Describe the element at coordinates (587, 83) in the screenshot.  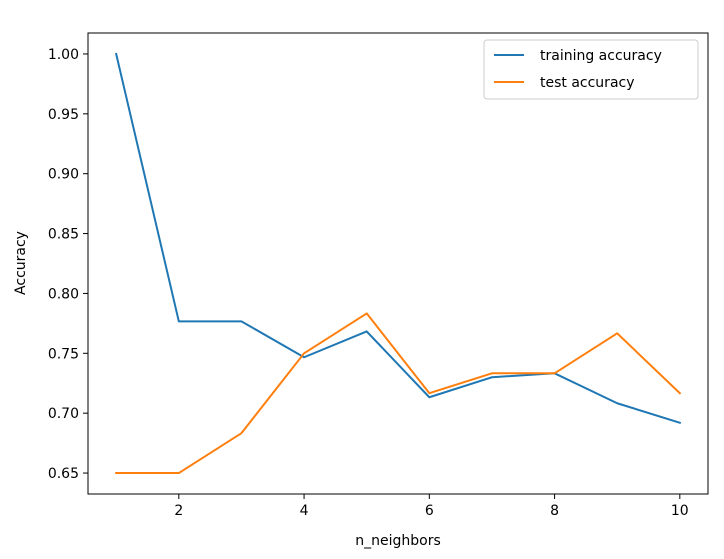
I see `legend-label-test: test accuracy` at that location.